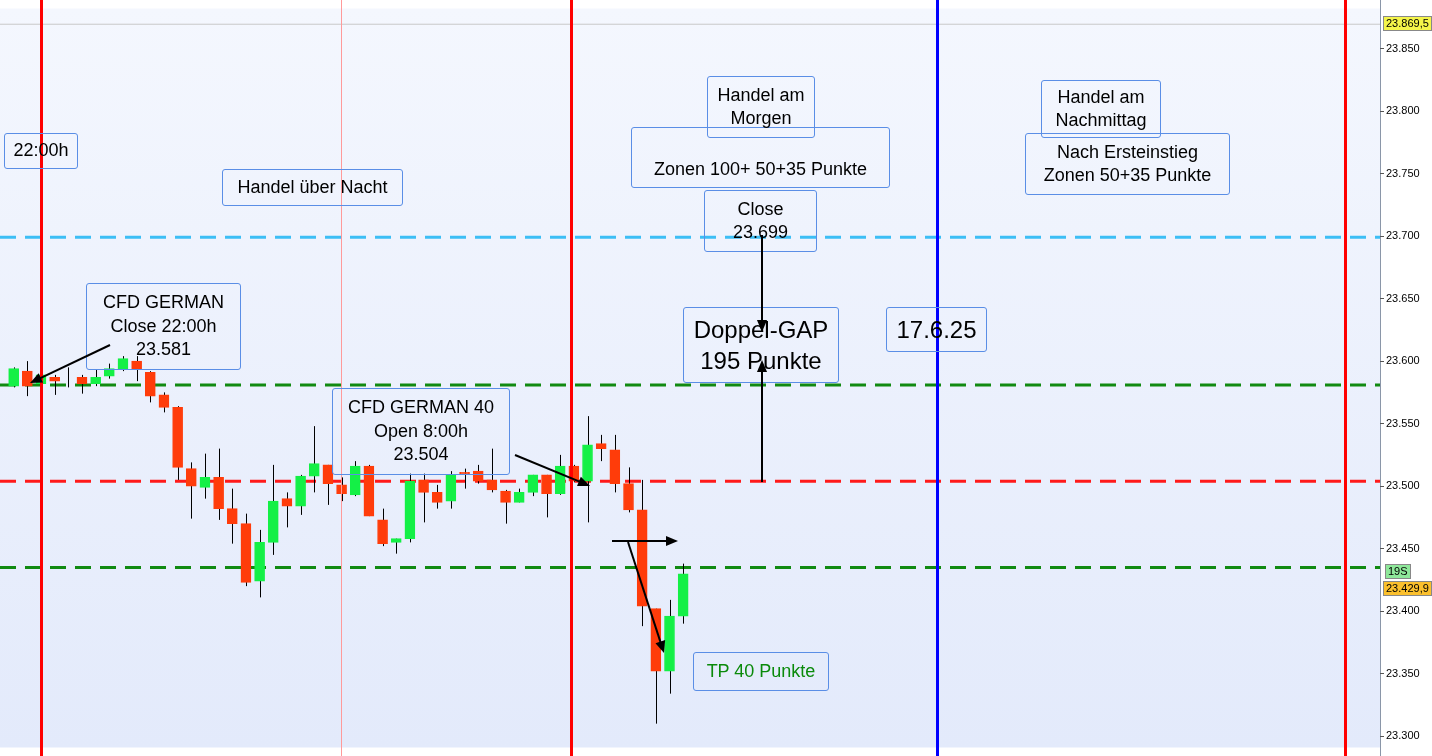 The image size is (1432, 756). Describe the element at coordinates (760, 157) in the screenshot. I see `annotation: Zonen 100+ 50+35 Punkte` at that location.